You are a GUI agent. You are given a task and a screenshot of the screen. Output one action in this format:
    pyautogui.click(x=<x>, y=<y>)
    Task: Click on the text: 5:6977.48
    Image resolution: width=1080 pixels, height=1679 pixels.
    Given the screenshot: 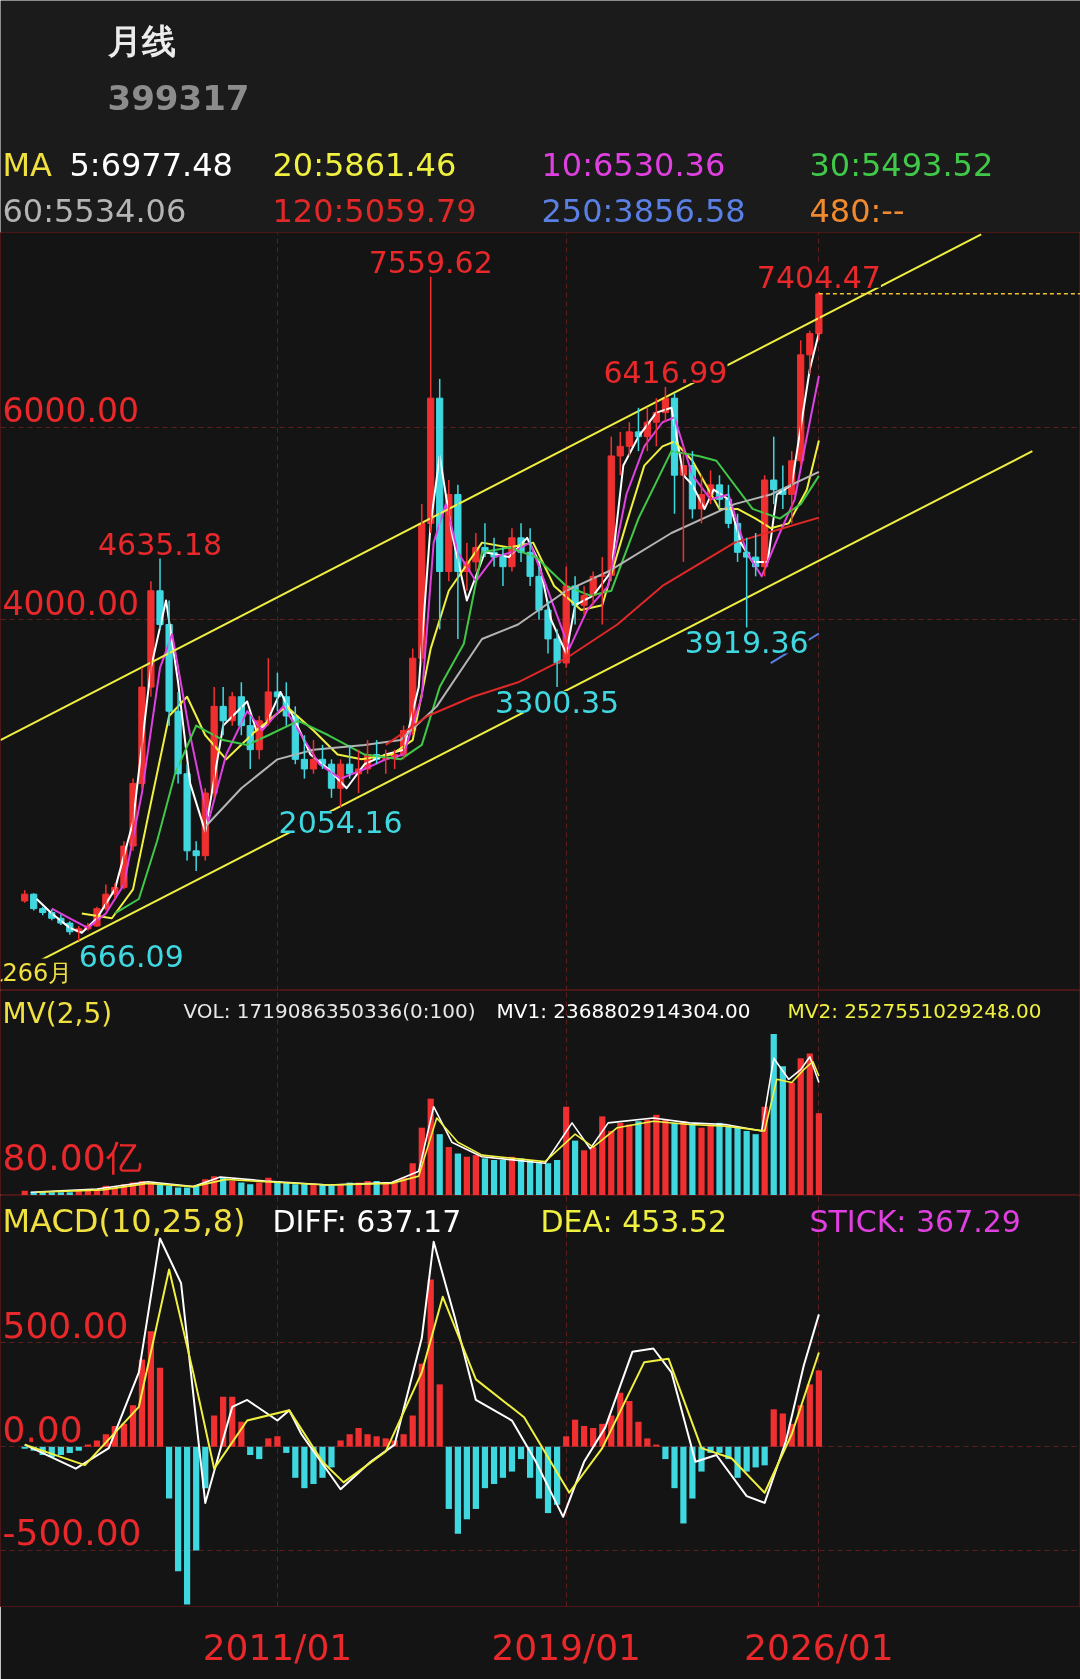 What is the action you would take?
    pyautogui.click(x=151, y=164)
    